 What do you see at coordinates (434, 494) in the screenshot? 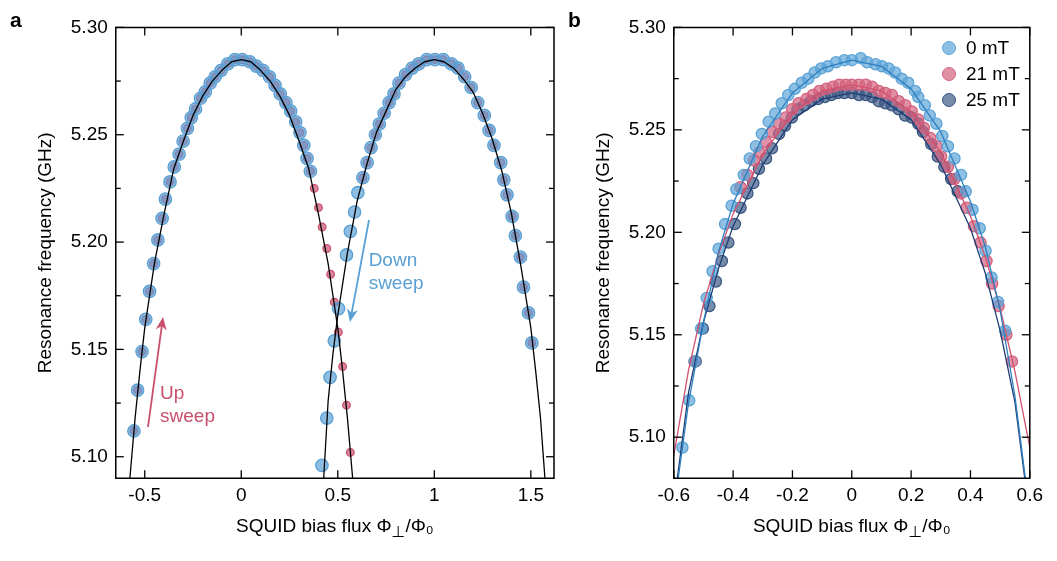
I see `x-tick-label: 1` at bounding box center [434, 494].